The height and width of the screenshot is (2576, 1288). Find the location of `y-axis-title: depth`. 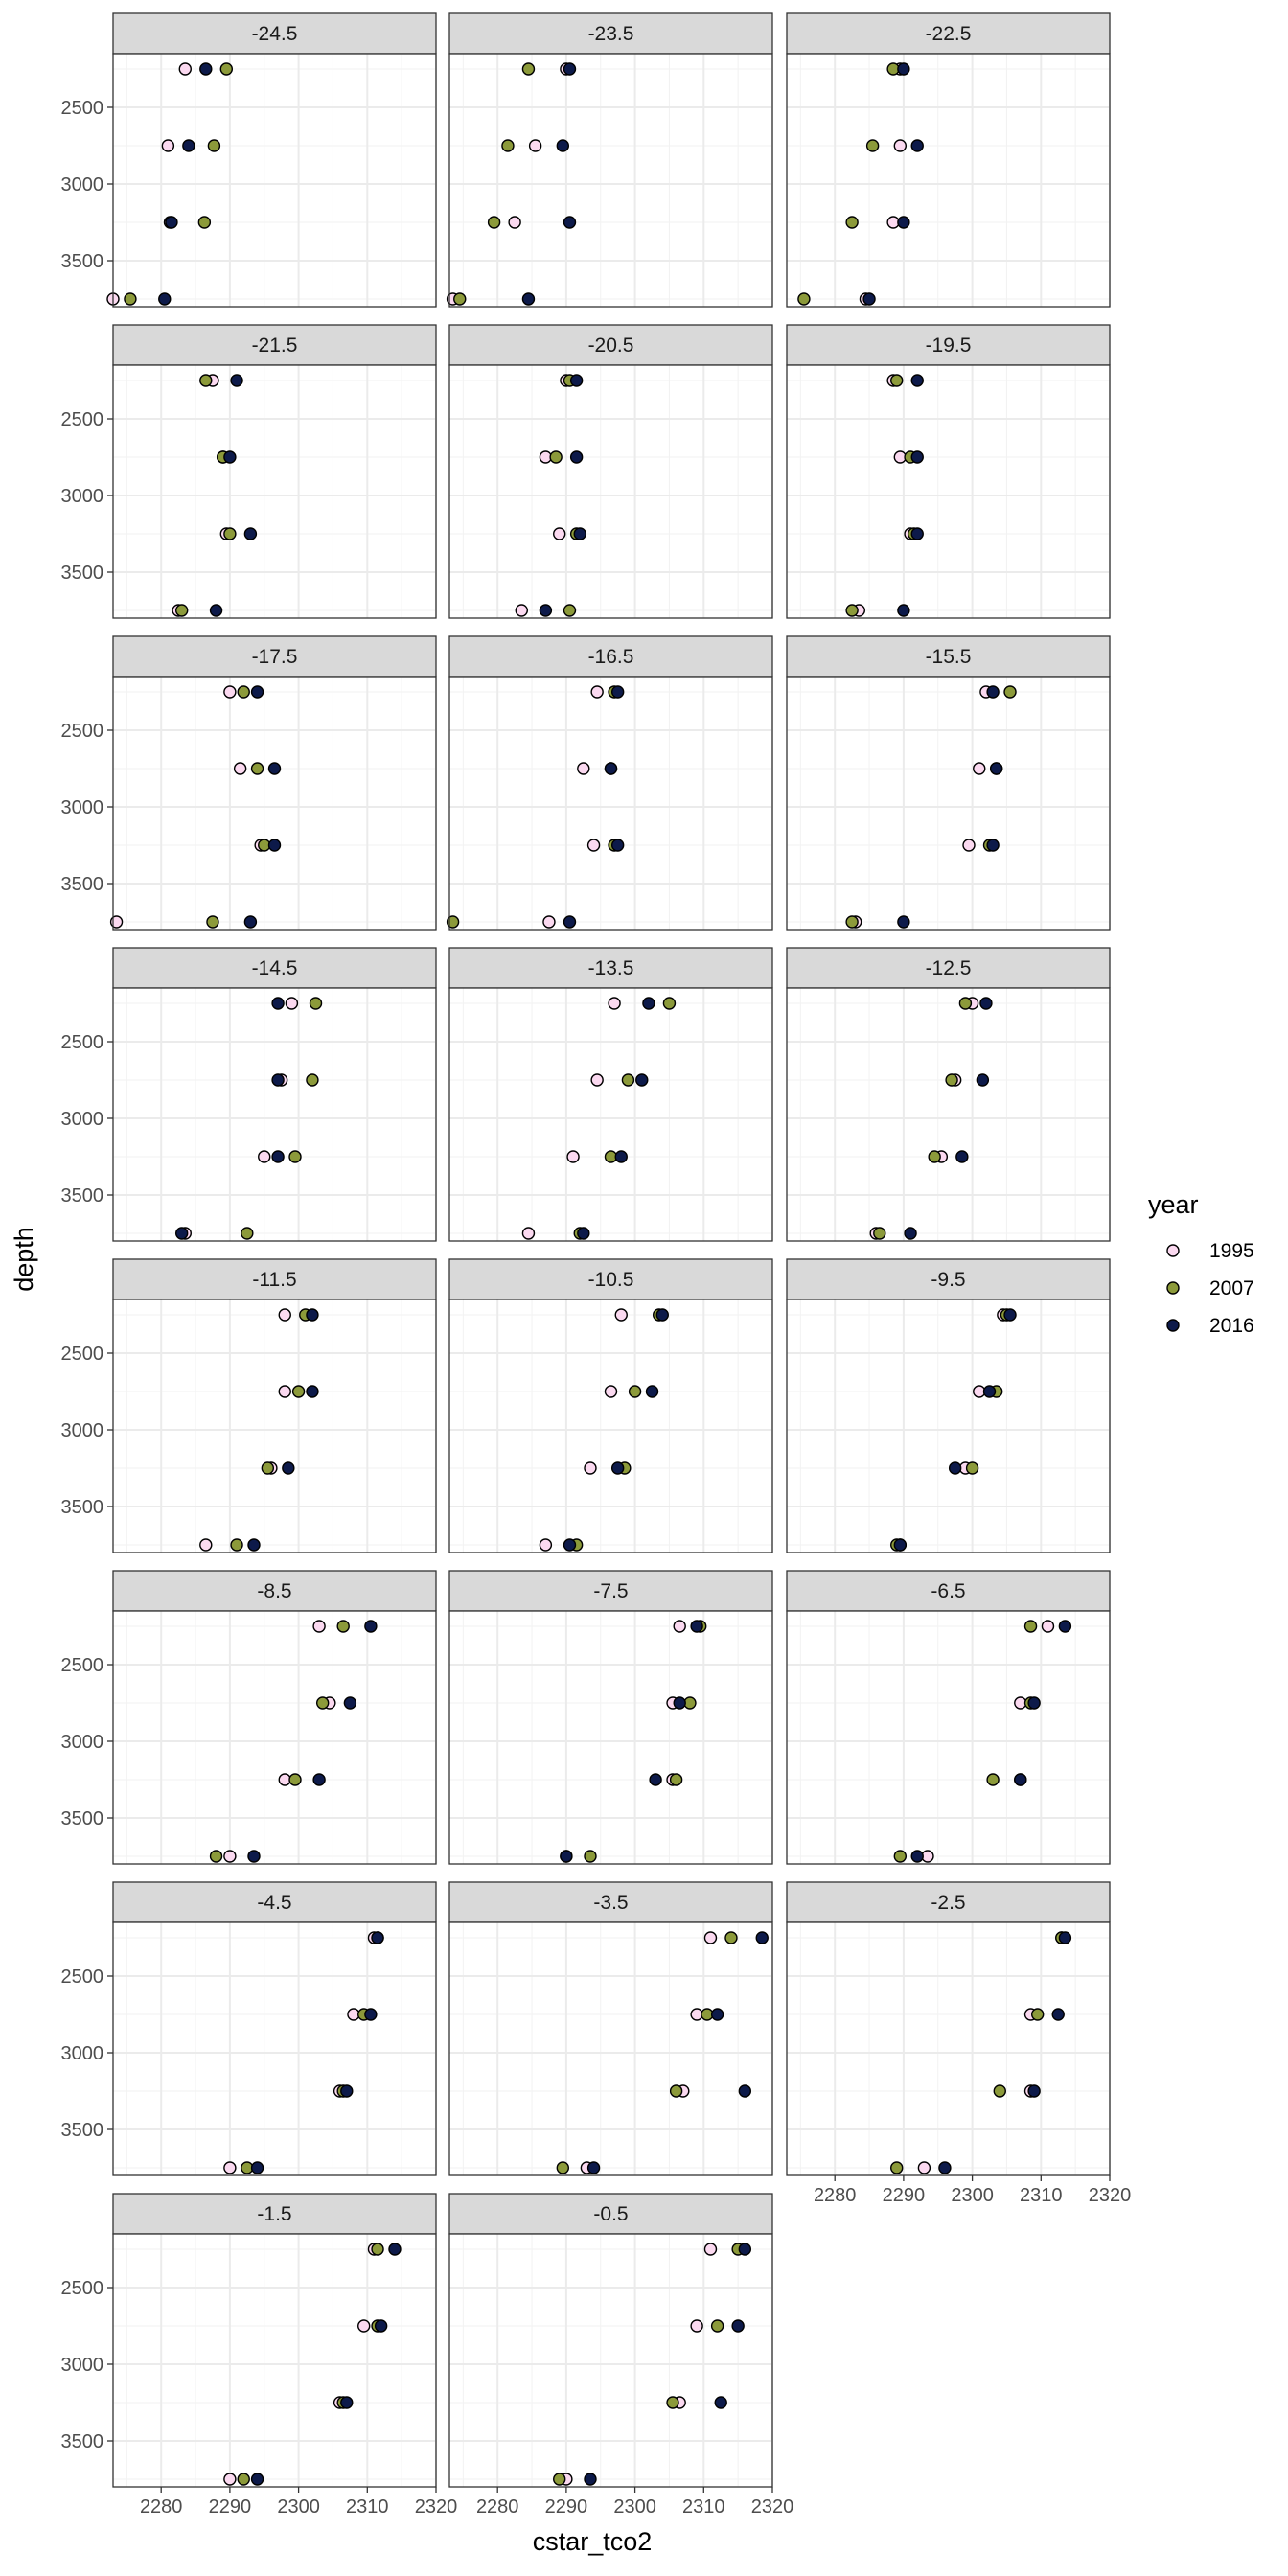

y-axis-title: depth is located at coordinates (24, 1259).